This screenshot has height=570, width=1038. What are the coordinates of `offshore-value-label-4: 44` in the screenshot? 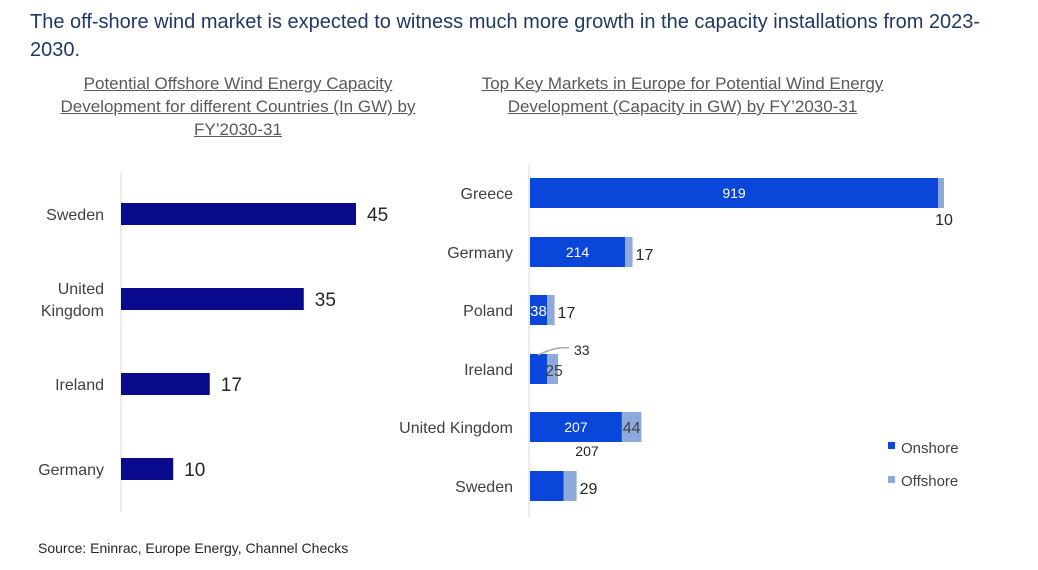 It's located at (632, 428).